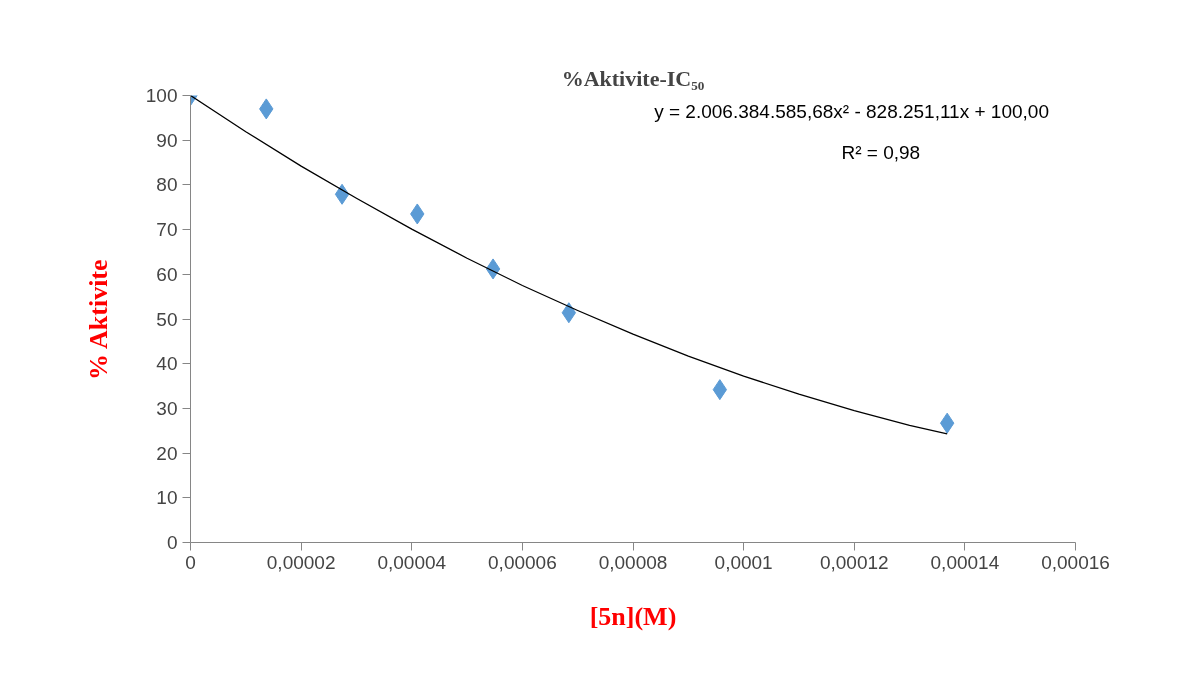 Image resolution: width=1178 pixels, height=682 pixels. I want to click on chart-title: %Aktivite-IC₅₀, so click(633, 78).